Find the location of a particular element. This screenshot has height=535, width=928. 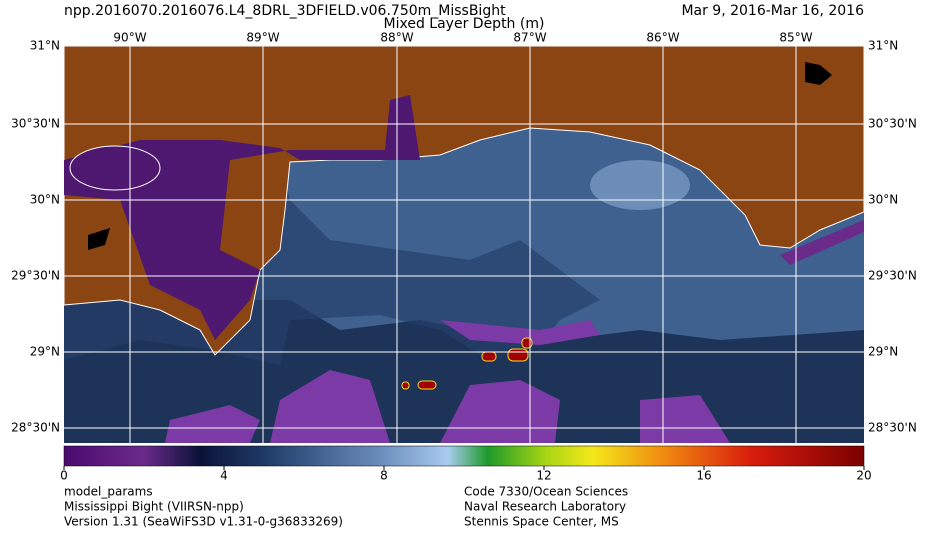

lon-label: 85°W is located at coordinates (795, 38).